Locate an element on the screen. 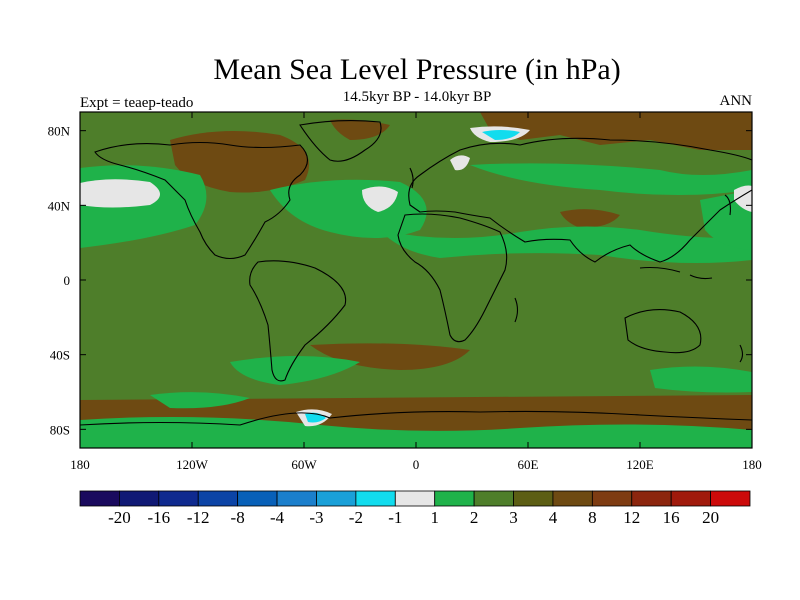 The height and width of the screenshot is (600, 800). coastline-north-america is located at coordinates (201, 200).